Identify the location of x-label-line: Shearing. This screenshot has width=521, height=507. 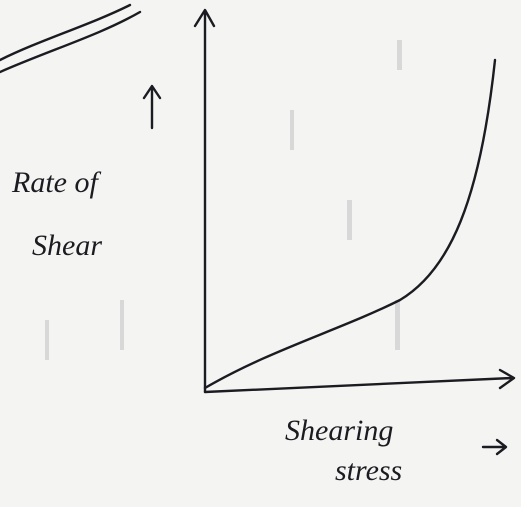
(339, 430).